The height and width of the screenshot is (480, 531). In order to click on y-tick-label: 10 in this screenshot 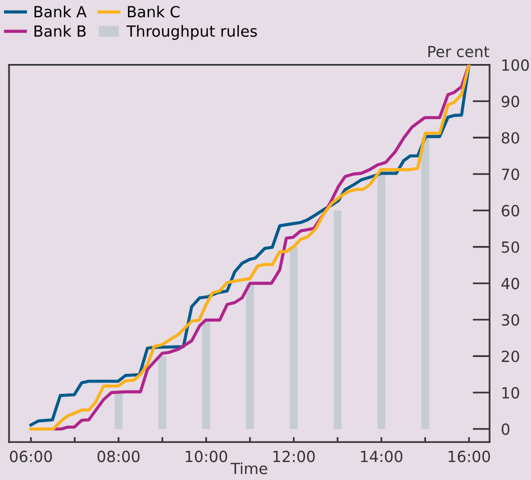, I will do `click(511, 393)`.